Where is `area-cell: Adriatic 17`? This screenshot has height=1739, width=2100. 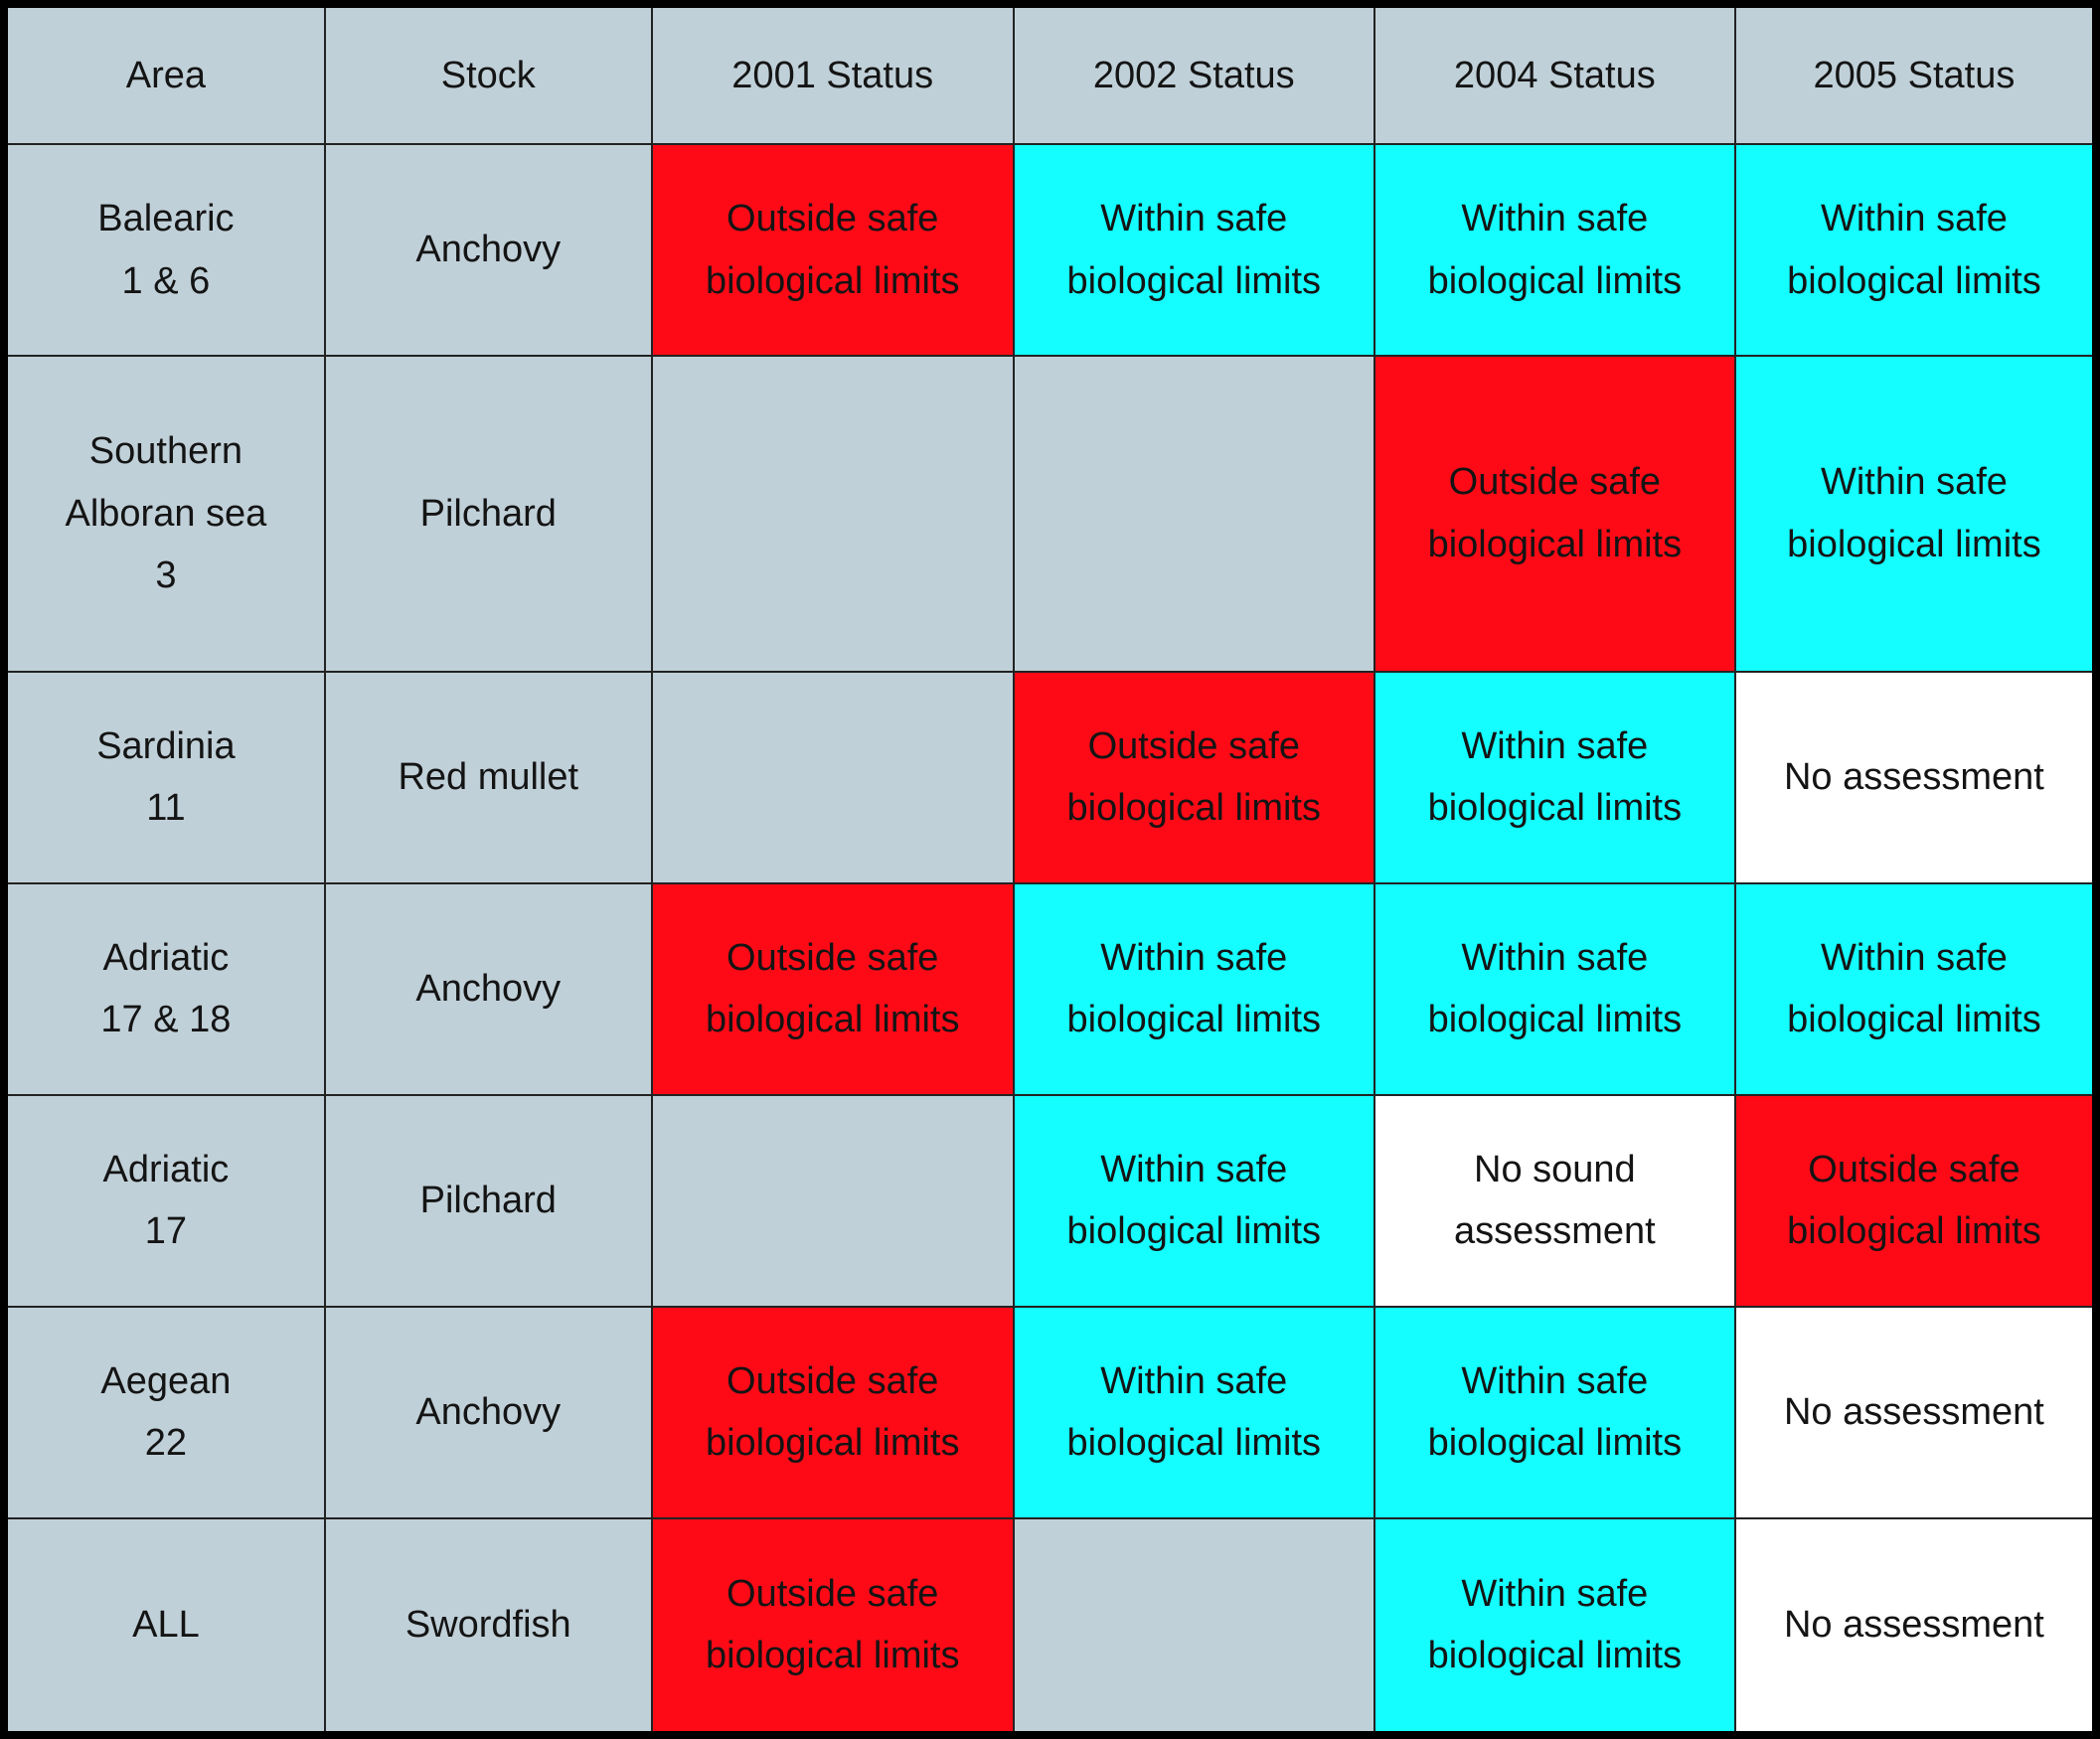
area-cell: Adriatic 17 is located at coordinates (164, 1200).